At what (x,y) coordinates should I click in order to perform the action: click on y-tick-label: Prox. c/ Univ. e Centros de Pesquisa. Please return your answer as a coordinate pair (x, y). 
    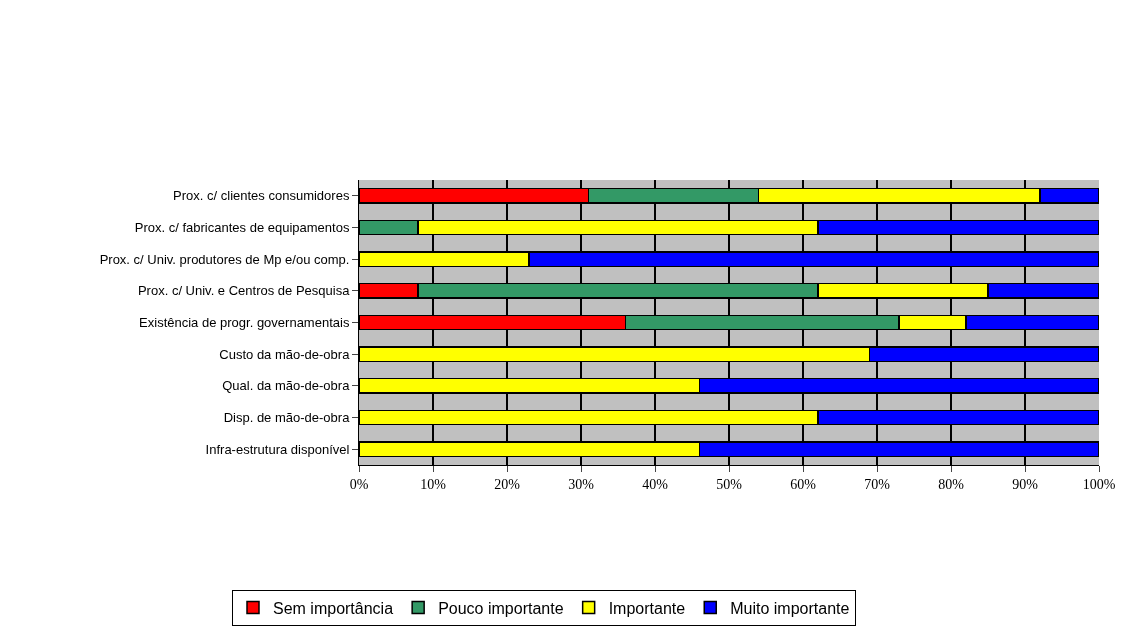
    Looking at the image, I should click on (244, 291).